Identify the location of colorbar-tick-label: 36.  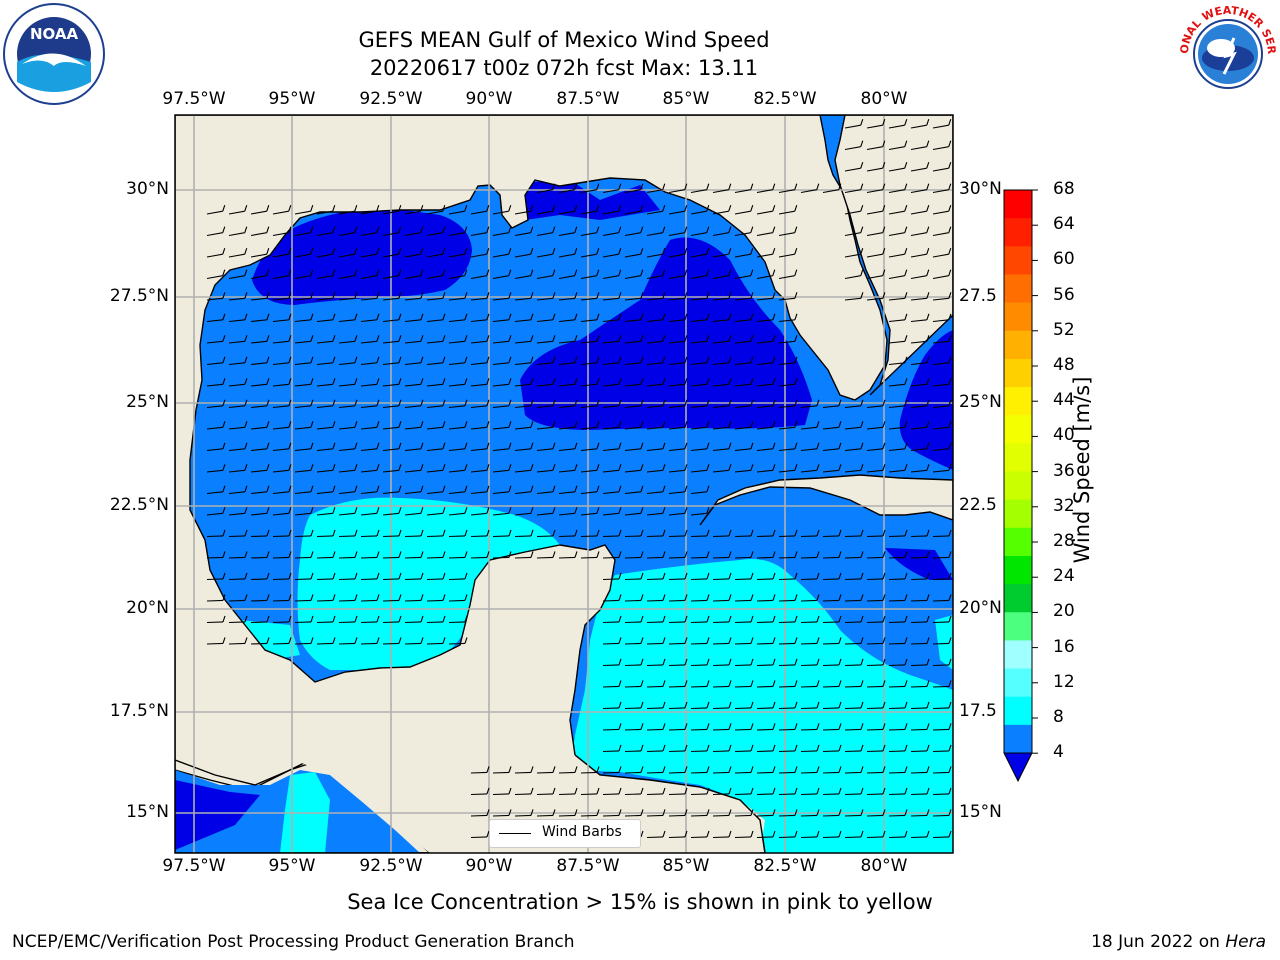
(1064, 470).